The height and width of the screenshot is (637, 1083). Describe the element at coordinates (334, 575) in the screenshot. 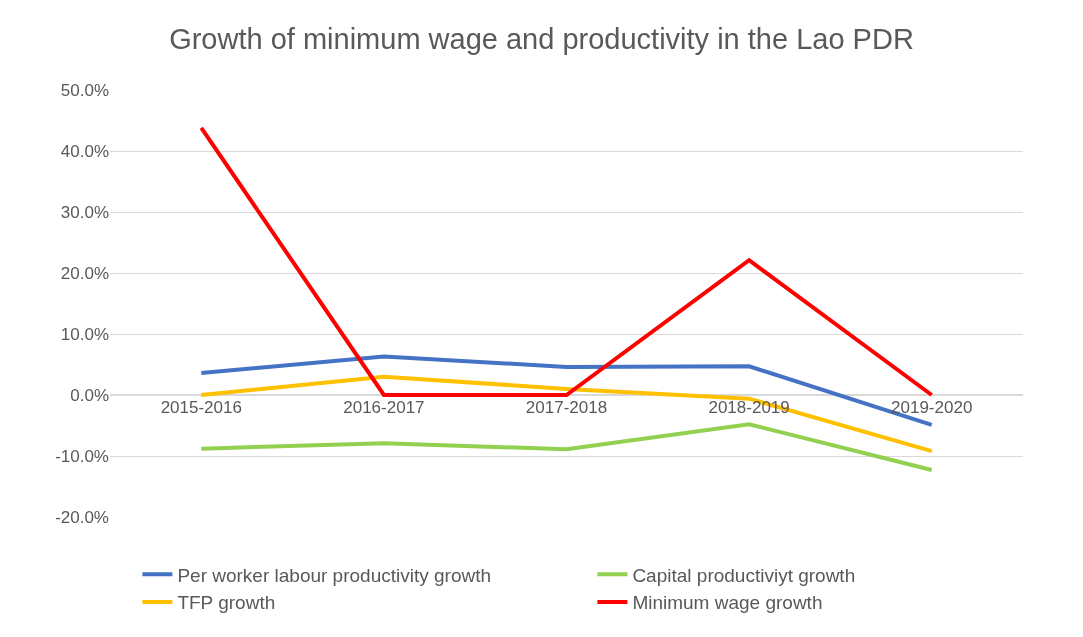

I see `legend-label: Per worker labour productivity growth` at that location.